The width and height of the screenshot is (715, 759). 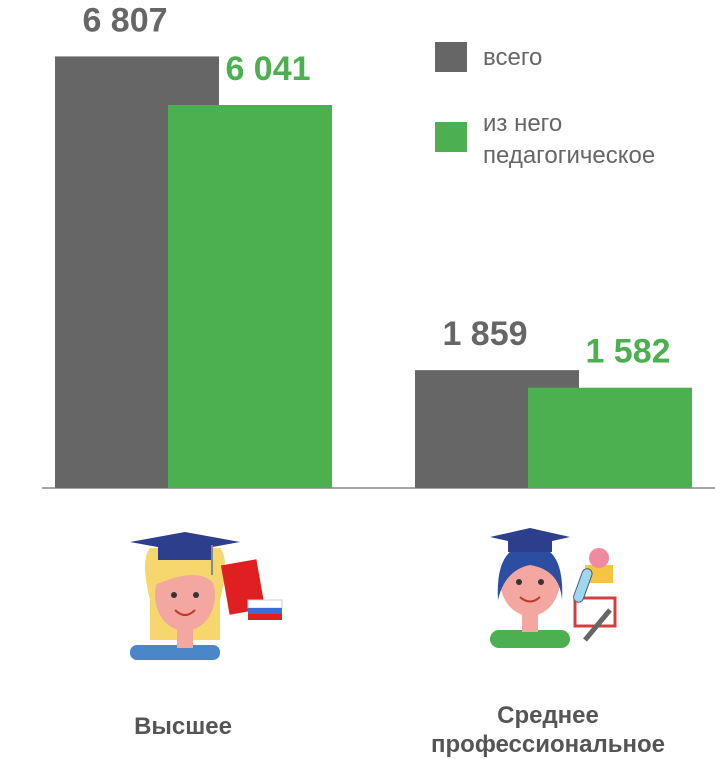 I want to click on category-label: Высшее, so click(x=183, y=726).